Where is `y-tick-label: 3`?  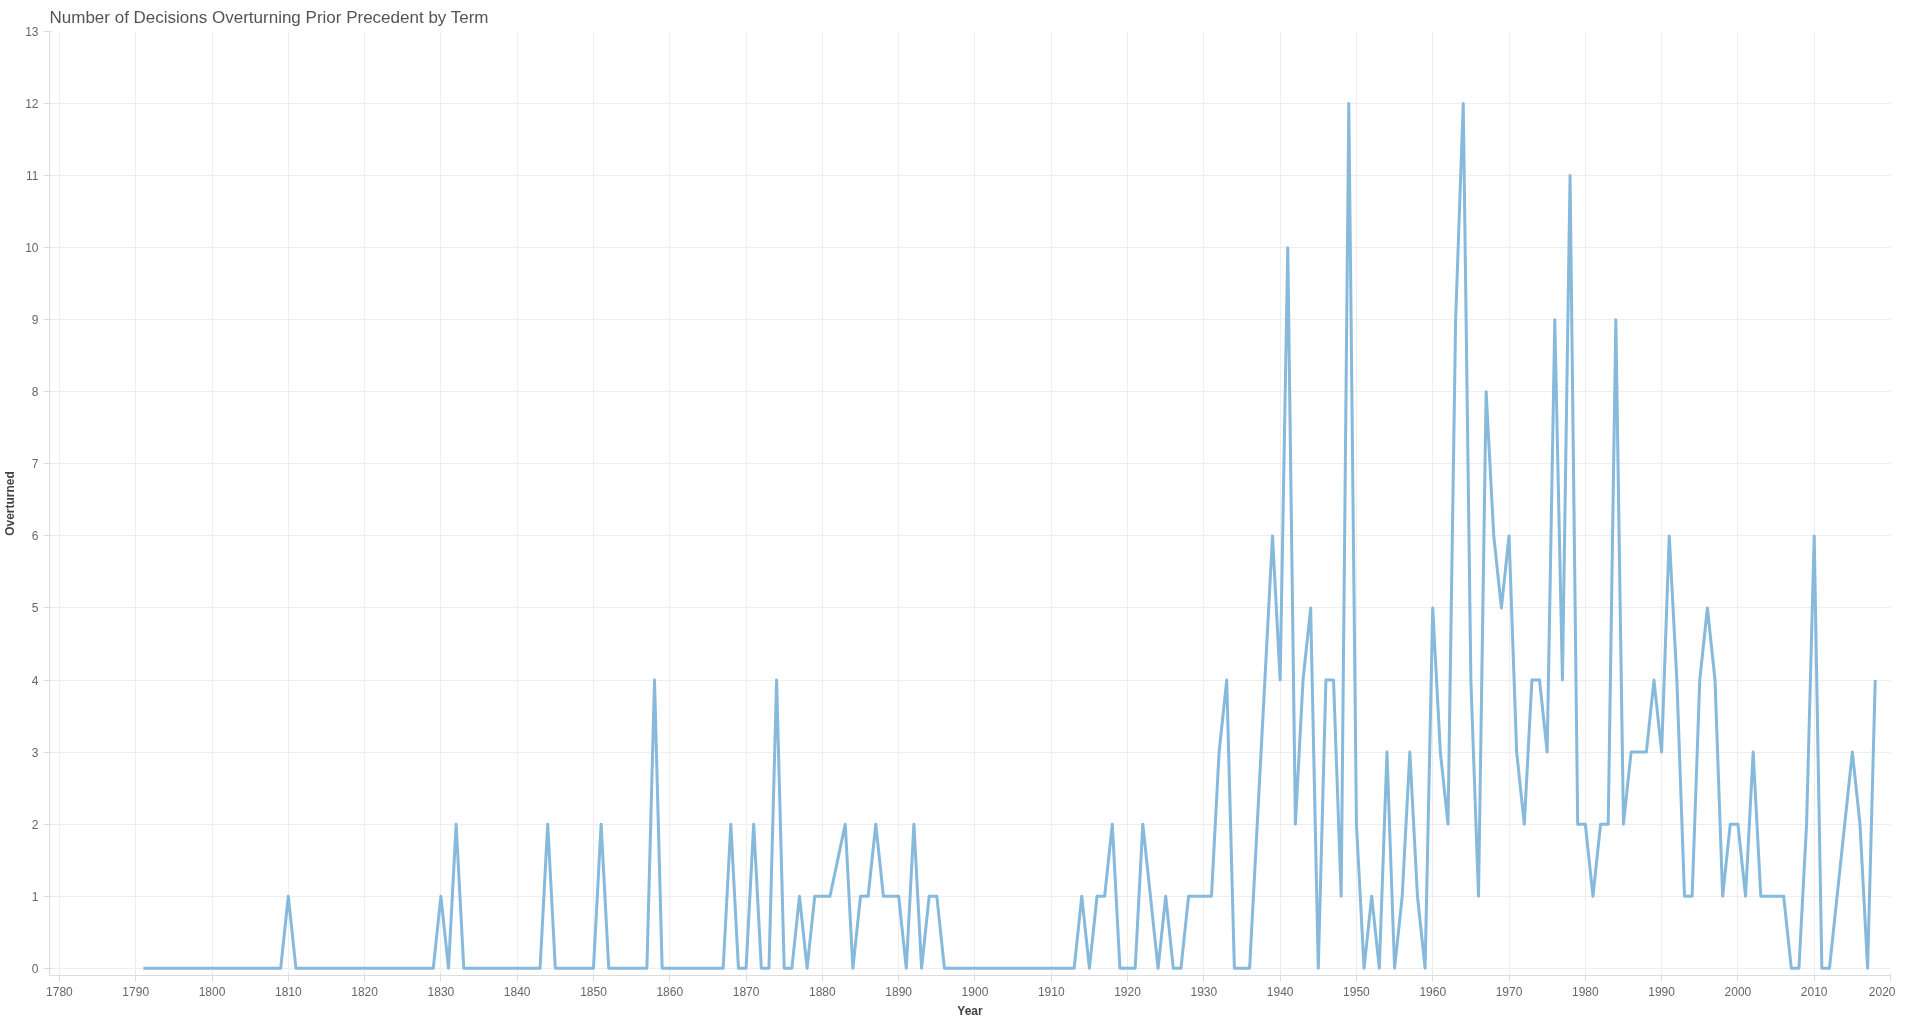 y-tick-label: 3 is located at coordinates (35, 752).